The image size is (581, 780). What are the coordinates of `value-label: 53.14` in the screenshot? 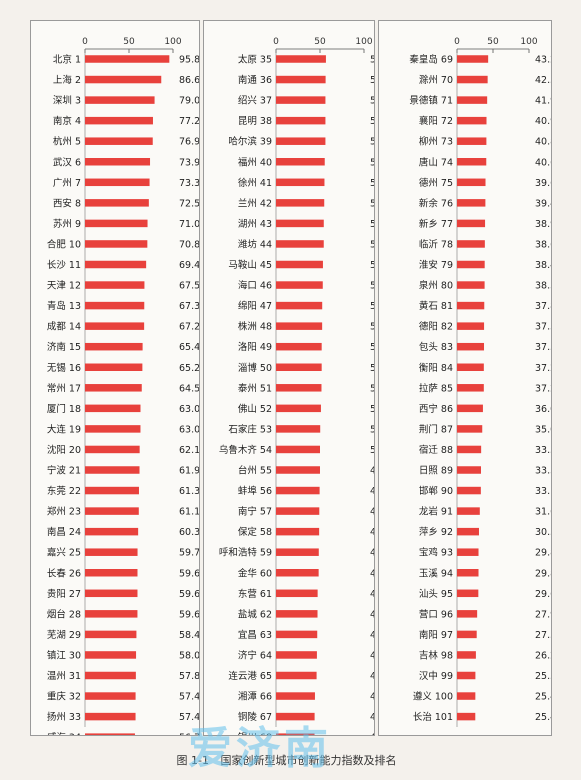 It's located at (372, 286).